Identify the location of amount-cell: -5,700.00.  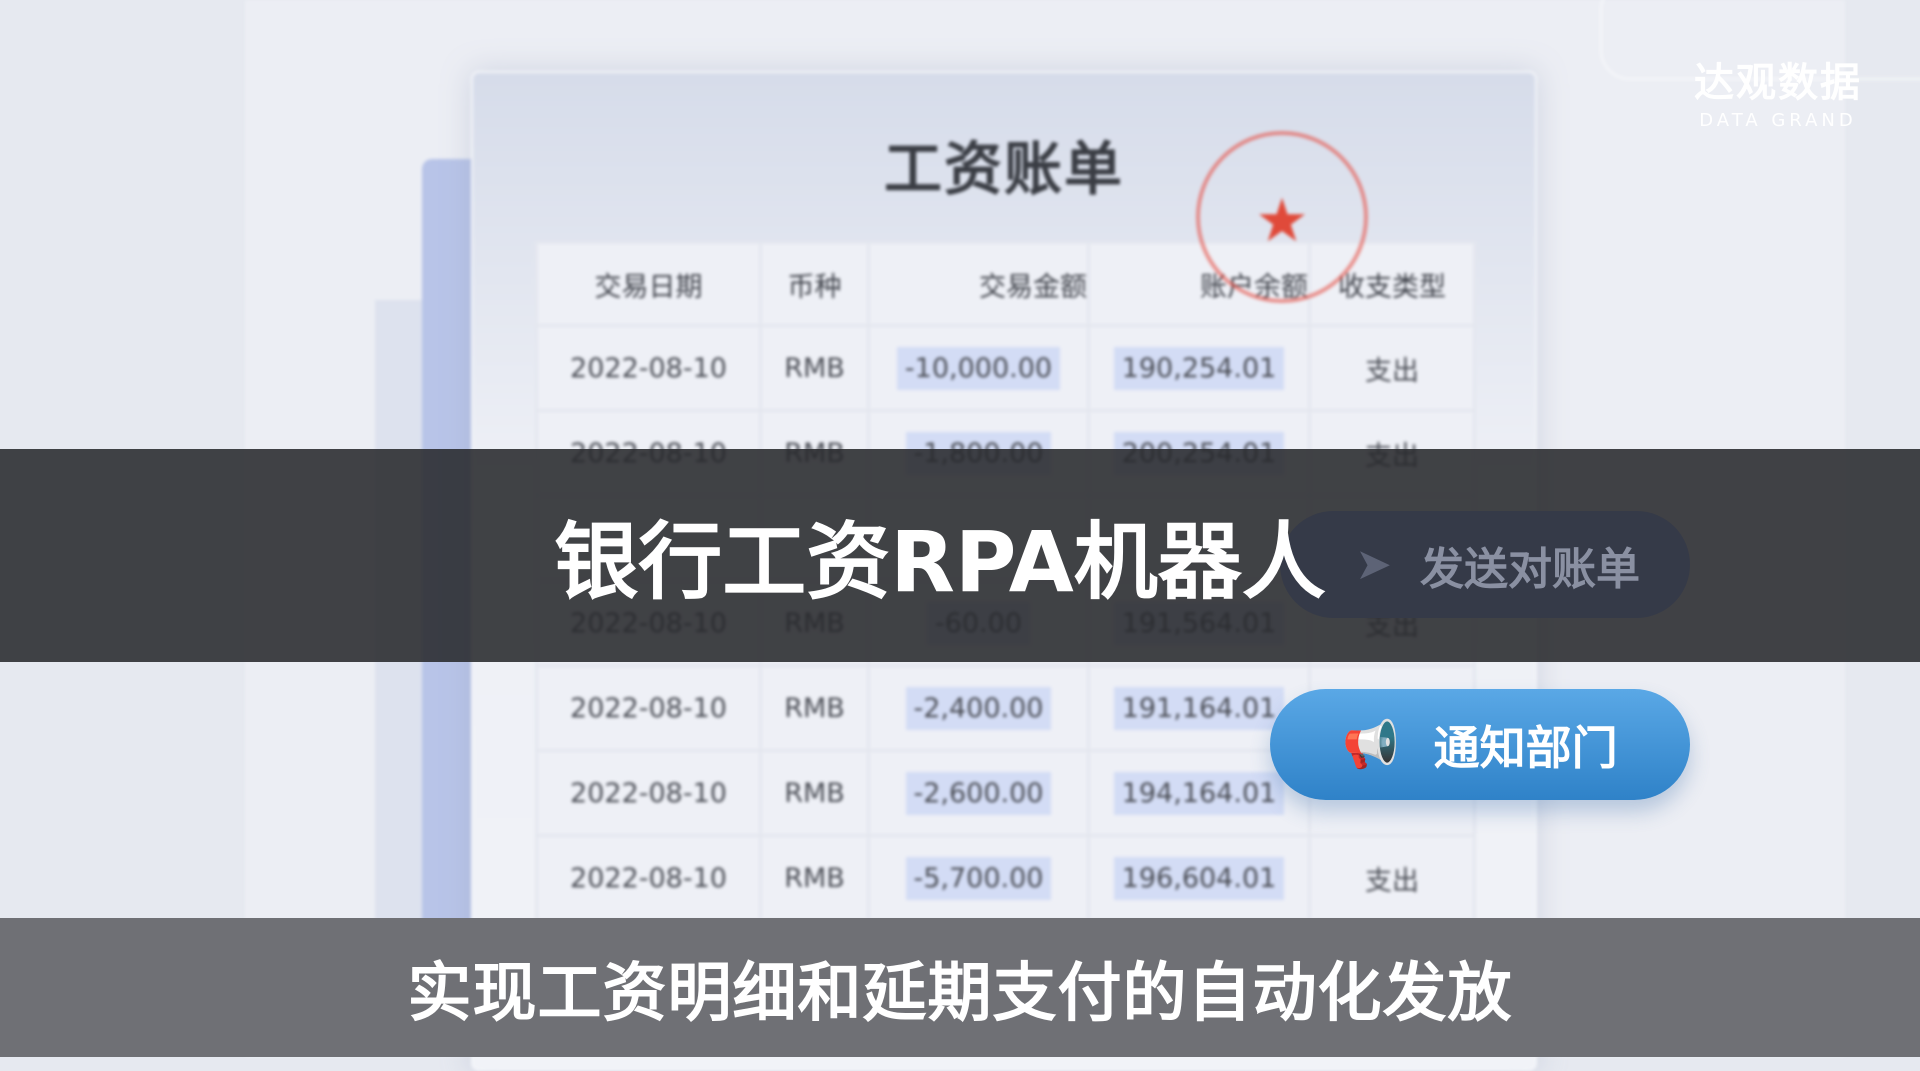
(978, 878).